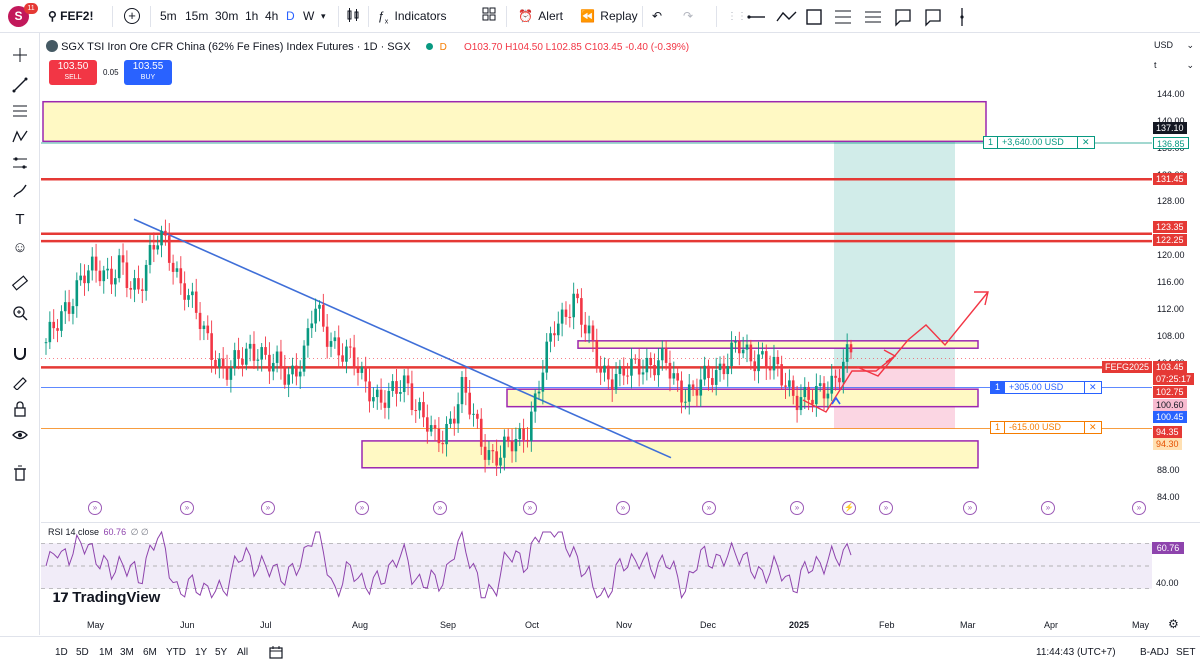  What do you see at coordinates (70, 16) in the screenshot?
I see `symbol-search: ⚲ FEF2!` at bounding box center [70, 16].